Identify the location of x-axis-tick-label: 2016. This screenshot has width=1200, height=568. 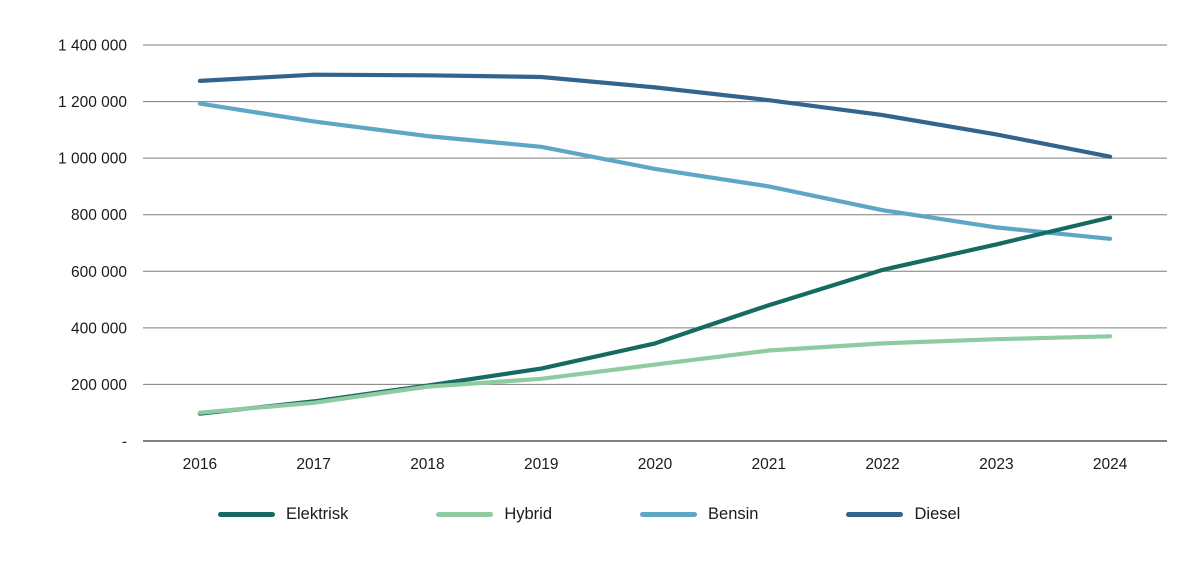
(200, 464).